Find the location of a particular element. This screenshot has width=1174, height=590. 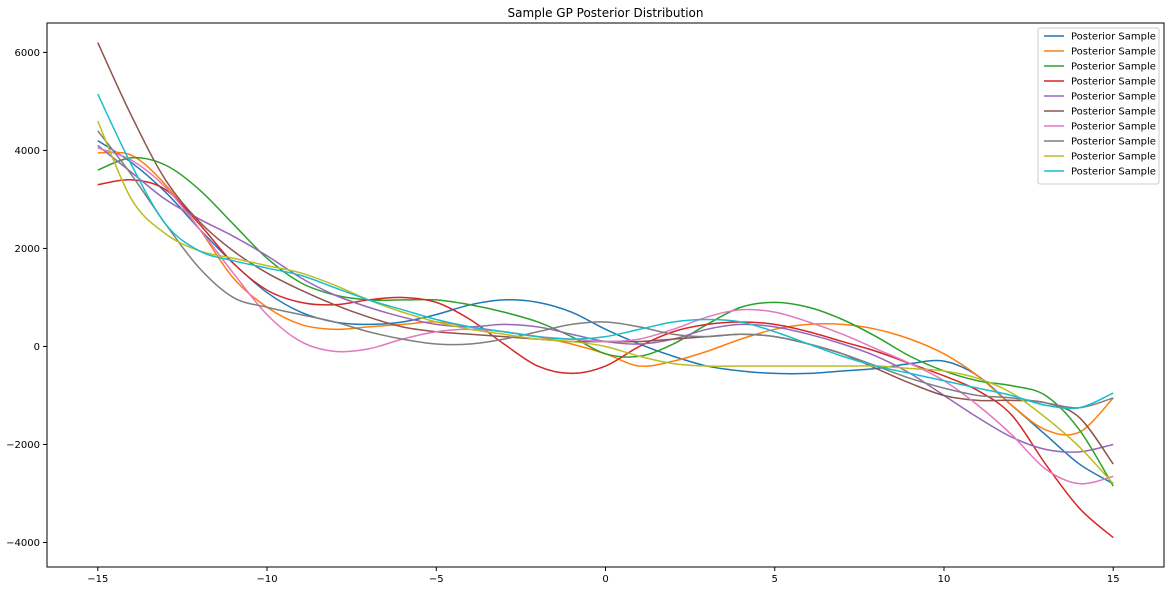

x-tick-label: −10 is located at coordinates (266, 579).